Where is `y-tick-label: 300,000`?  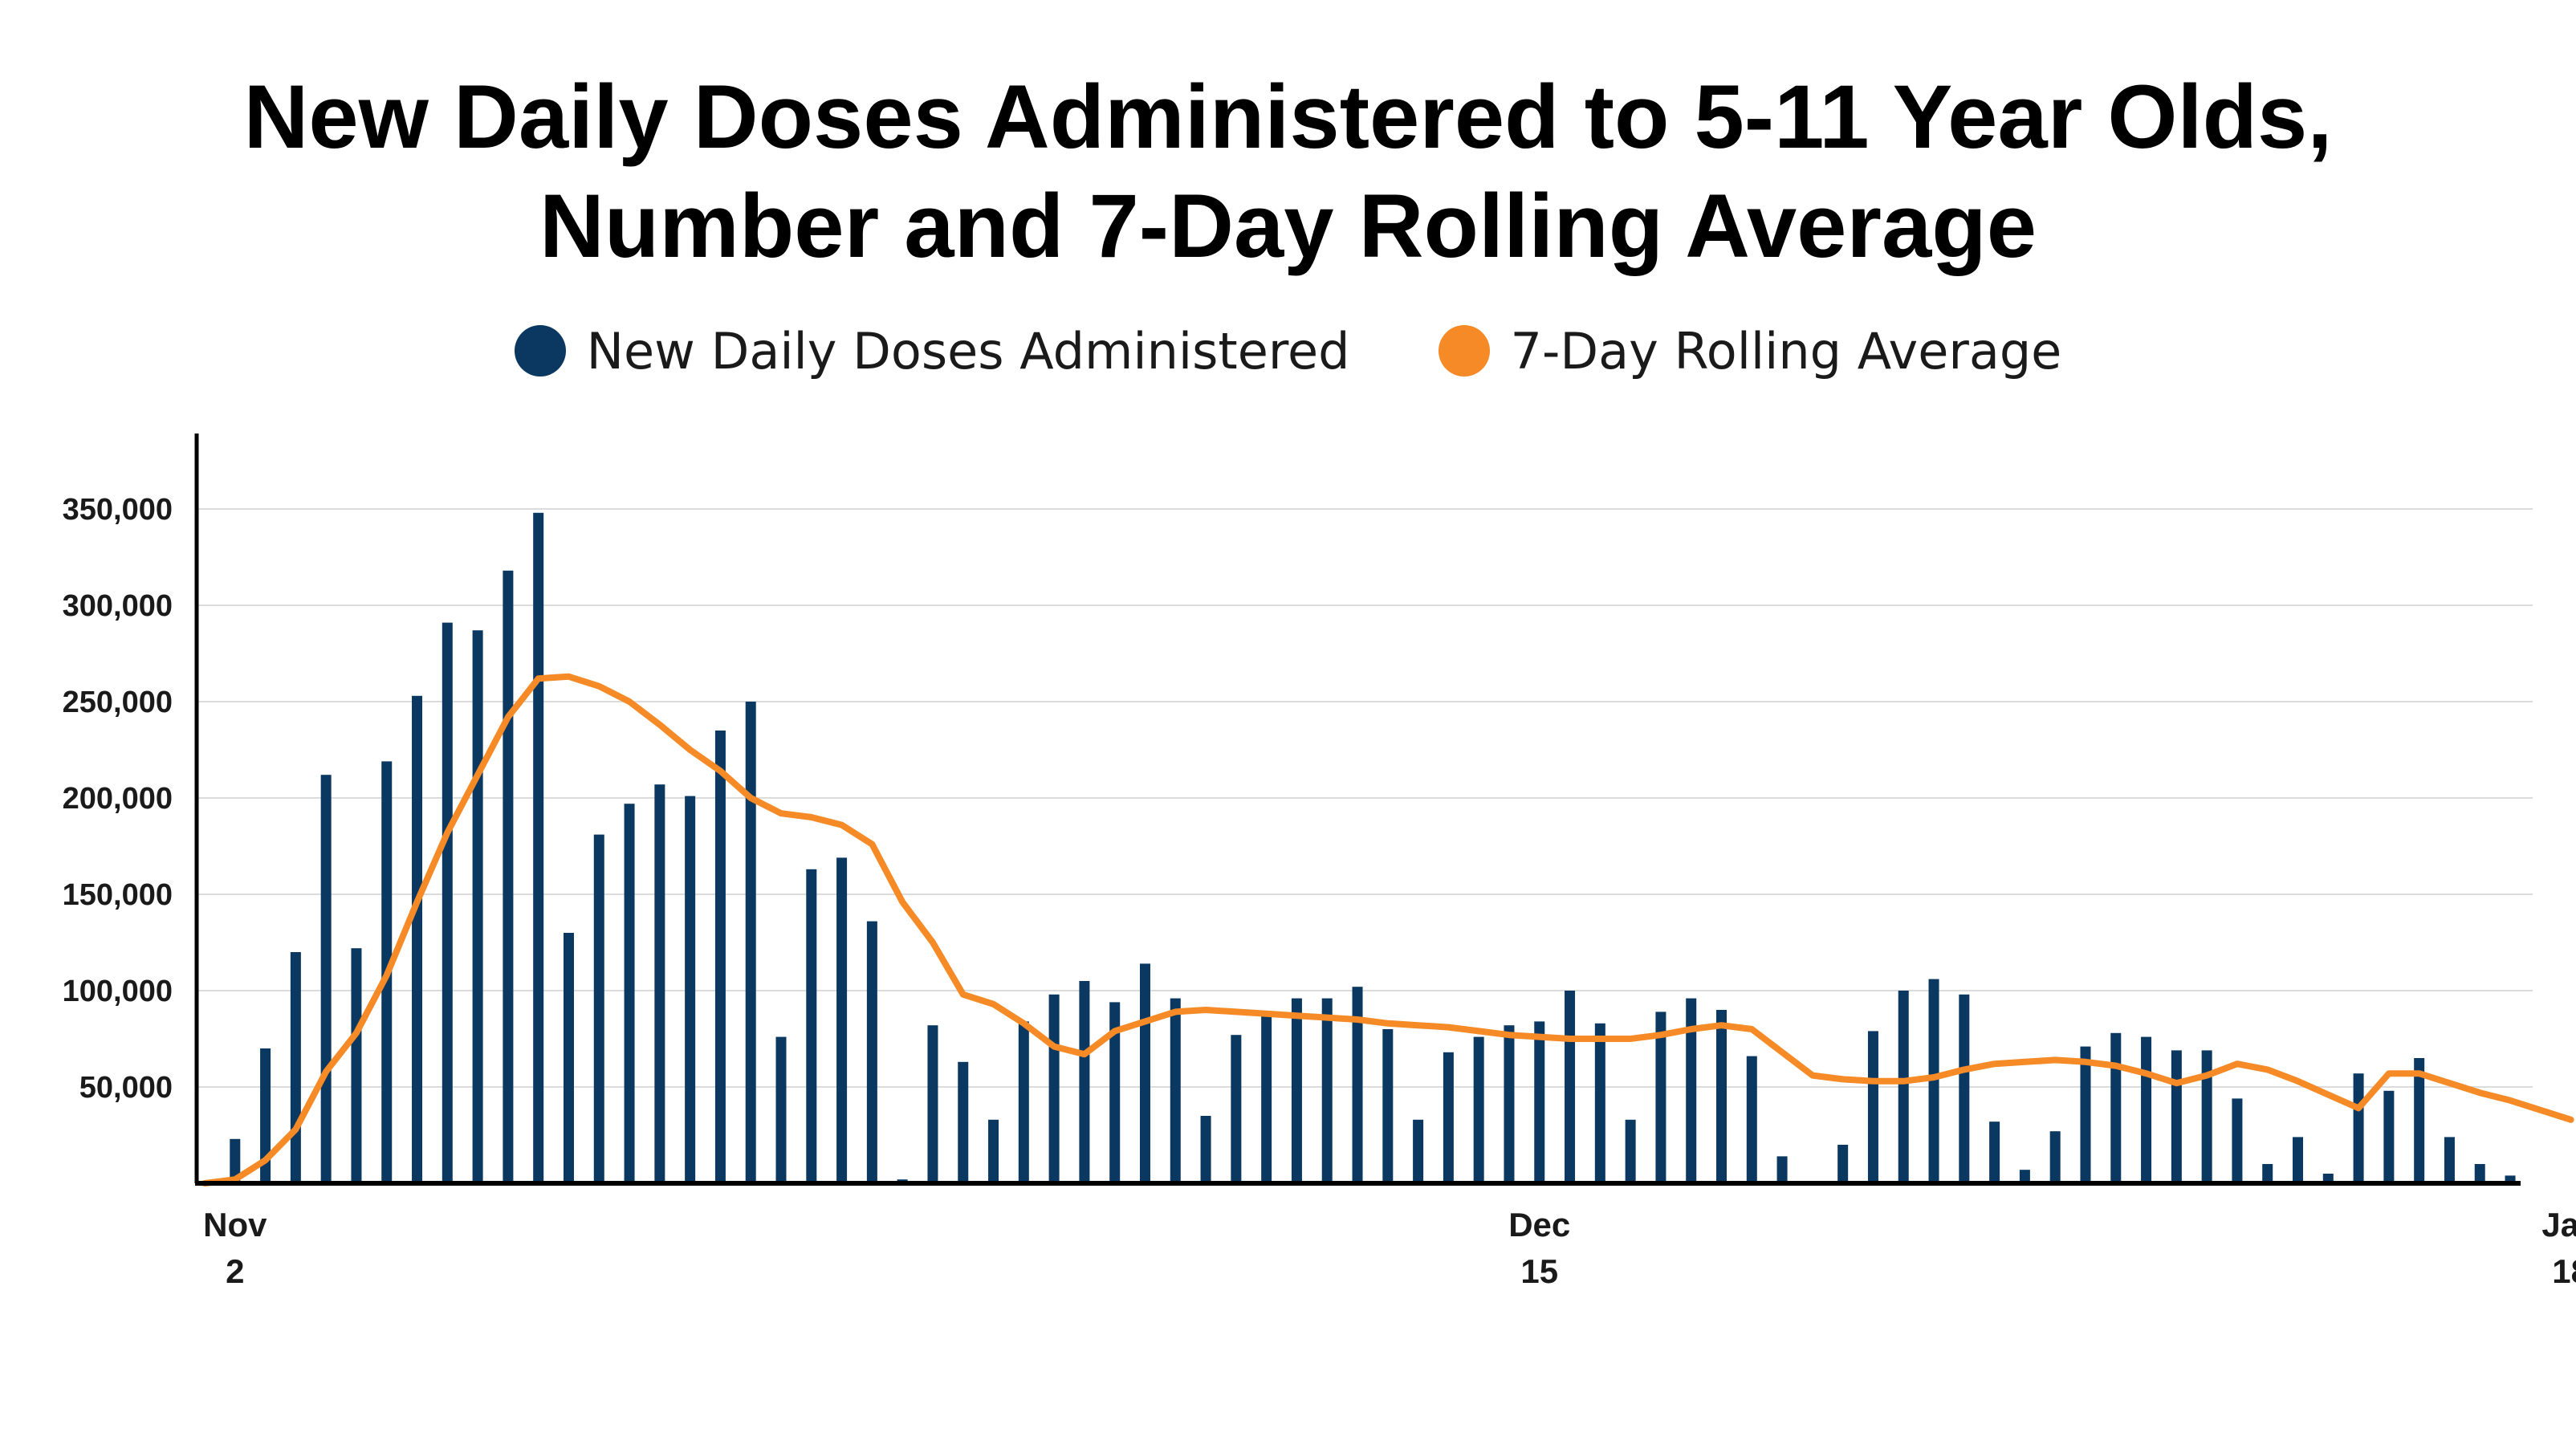
y-tick-label: 300,000 is located at coordinates (118, 606).